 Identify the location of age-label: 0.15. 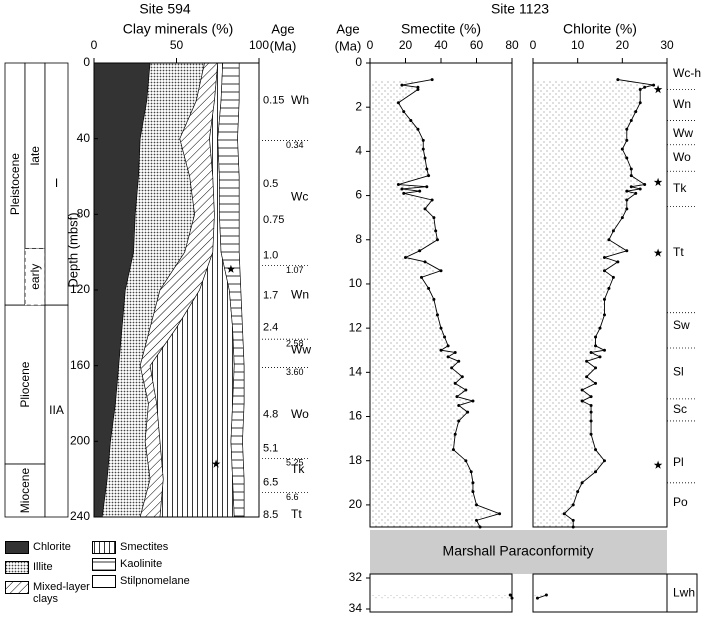
(273, 101).